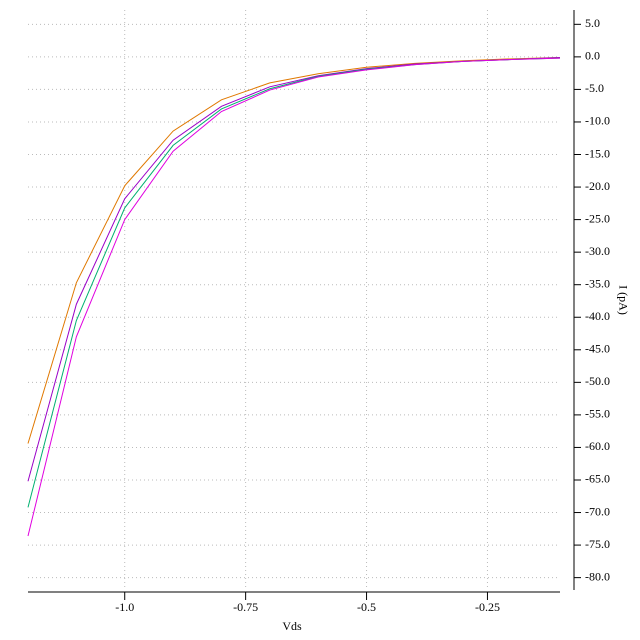  Describe the element at coordinates (597, 153) in the screenshot. I see `y-tick-label: -15.0` at that location.